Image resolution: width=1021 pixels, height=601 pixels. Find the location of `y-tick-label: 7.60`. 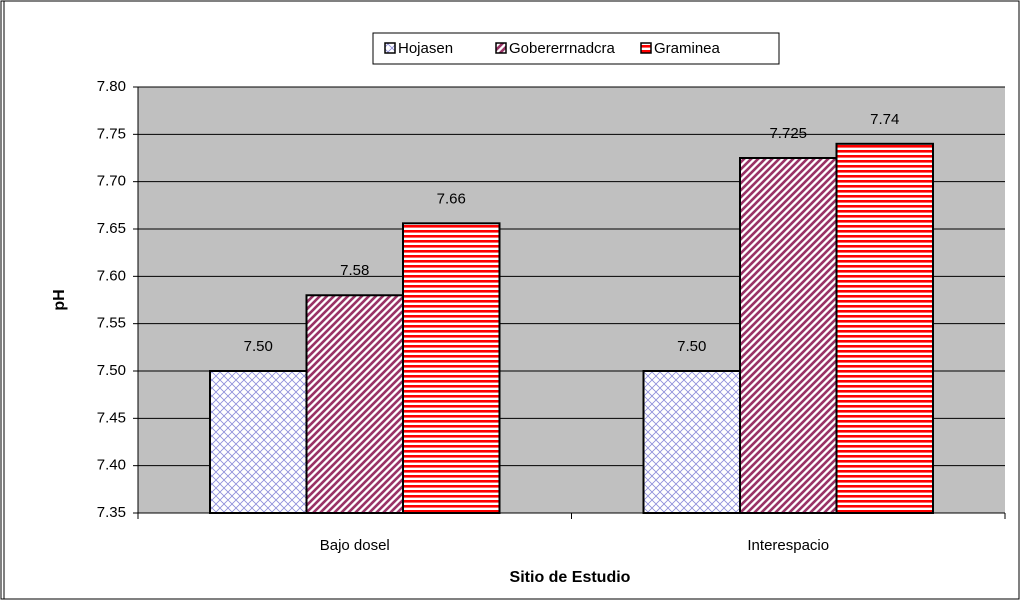

y-tick-label: 7.60 is located at coordinates (111, 275).